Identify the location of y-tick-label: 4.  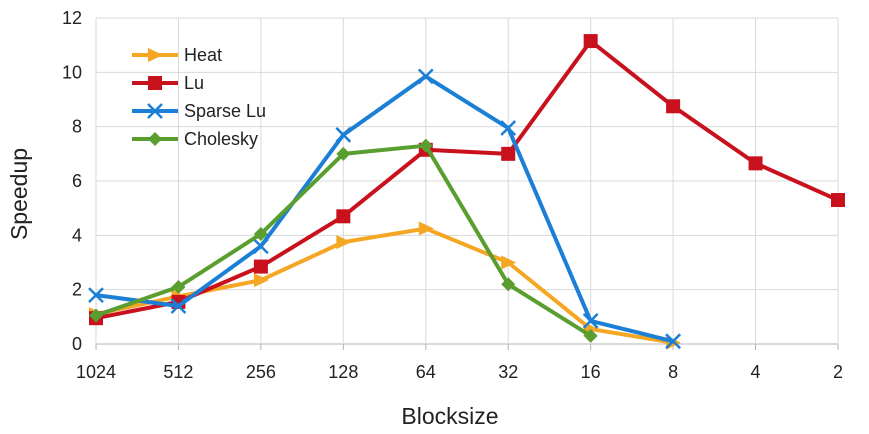
(77, 235).